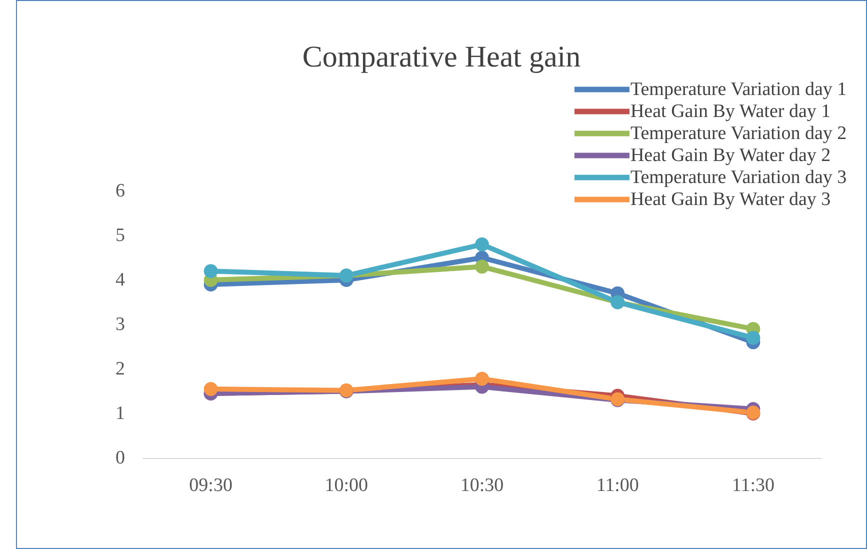  What do you see at coordinates (120, 369) in the screenshot?
I see `y-tick-label: 2` at bounding box center [120, 369].